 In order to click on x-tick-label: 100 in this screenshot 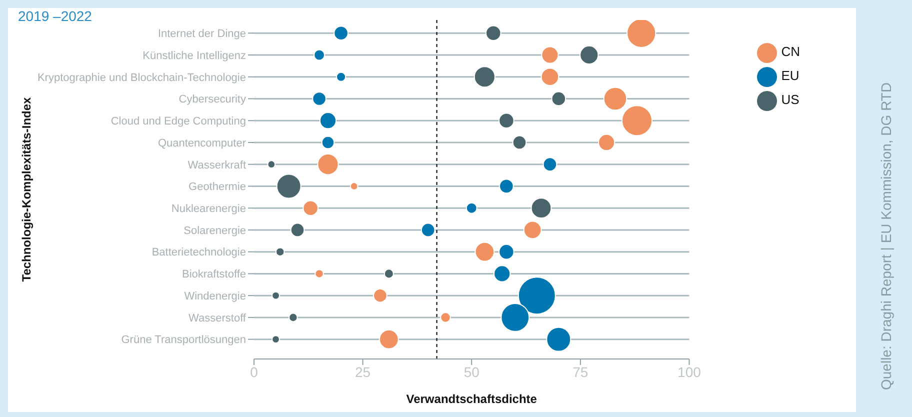, I will do `click(690, 372)`.